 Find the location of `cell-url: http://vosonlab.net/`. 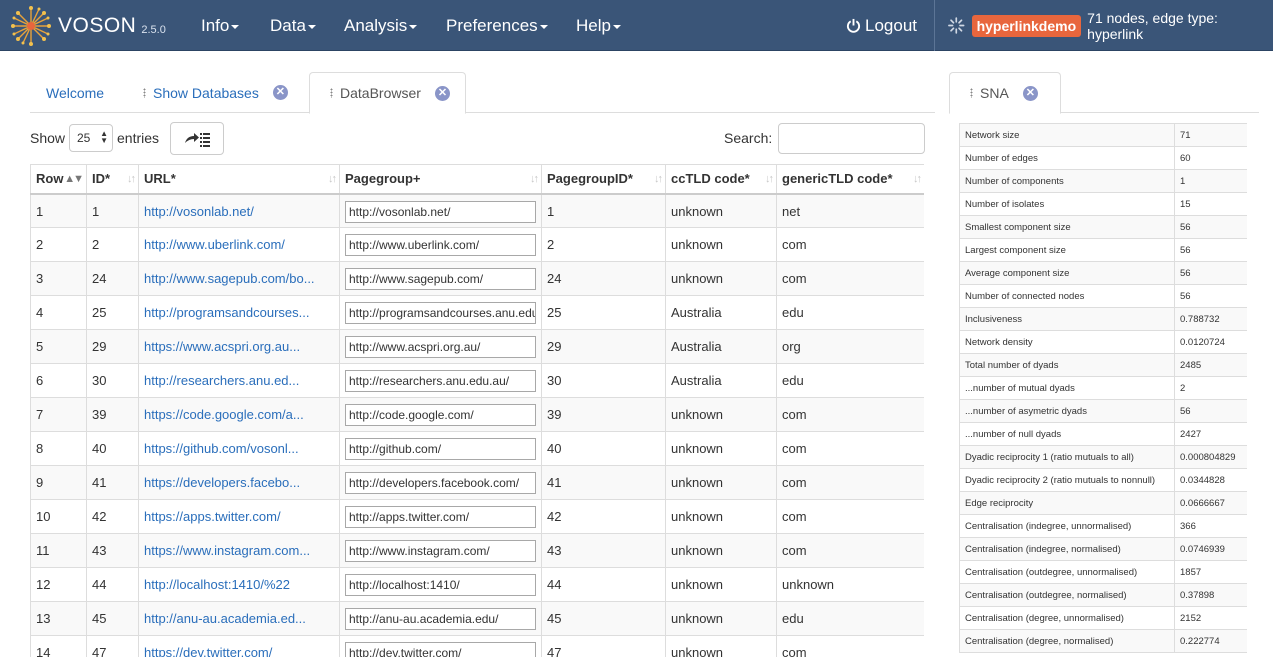

cell-url: http://vosonlab.net/ is located at coordinates (239, 210).